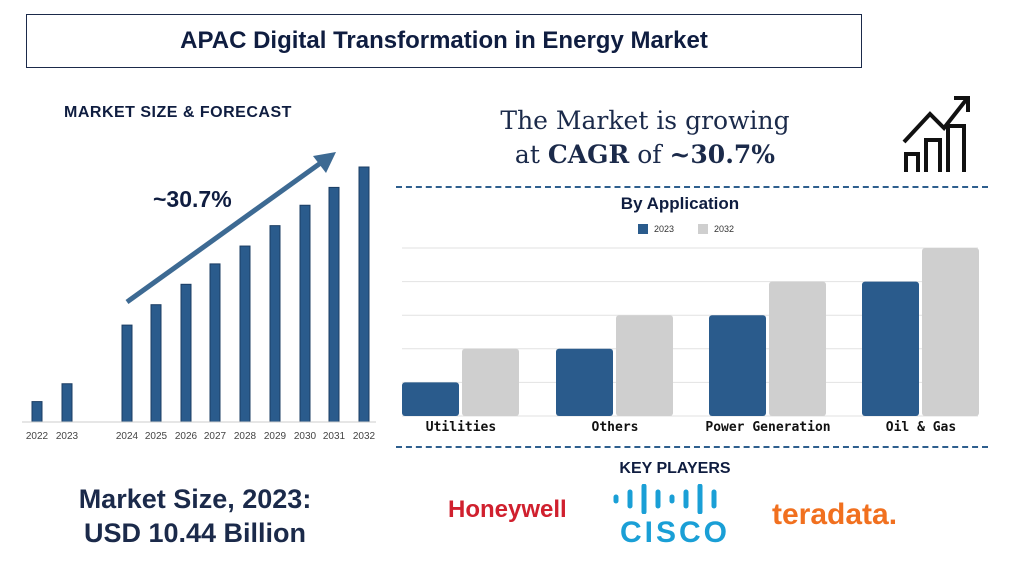  I want to click on bar-utilities-2023, so click(430, 399).